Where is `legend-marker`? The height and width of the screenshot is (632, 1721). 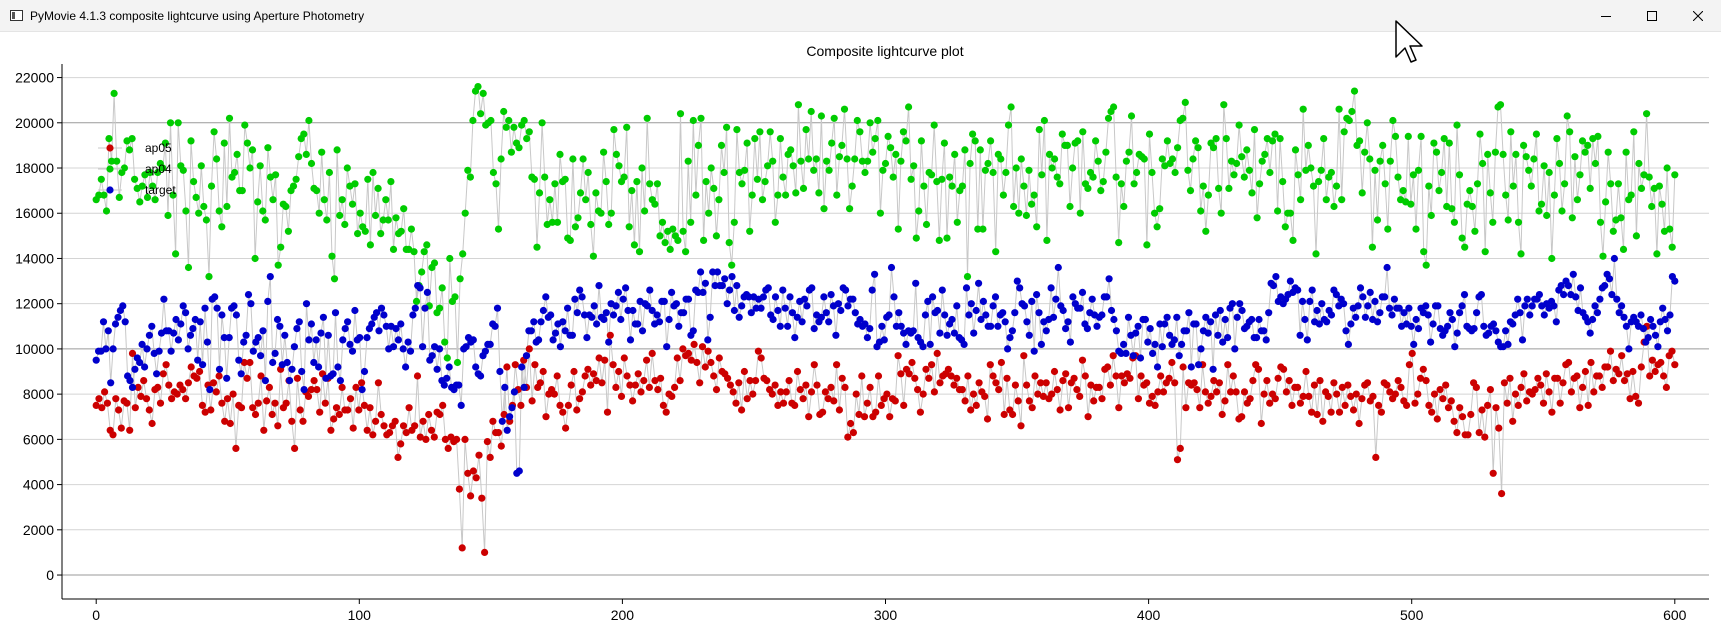 legend-marker is located at coordinates (110, 190).